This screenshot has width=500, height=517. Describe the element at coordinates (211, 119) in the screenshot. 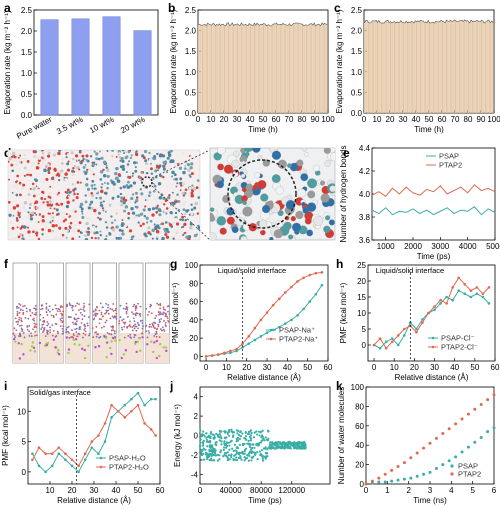

I see `x-tick-label: 10` at that location.